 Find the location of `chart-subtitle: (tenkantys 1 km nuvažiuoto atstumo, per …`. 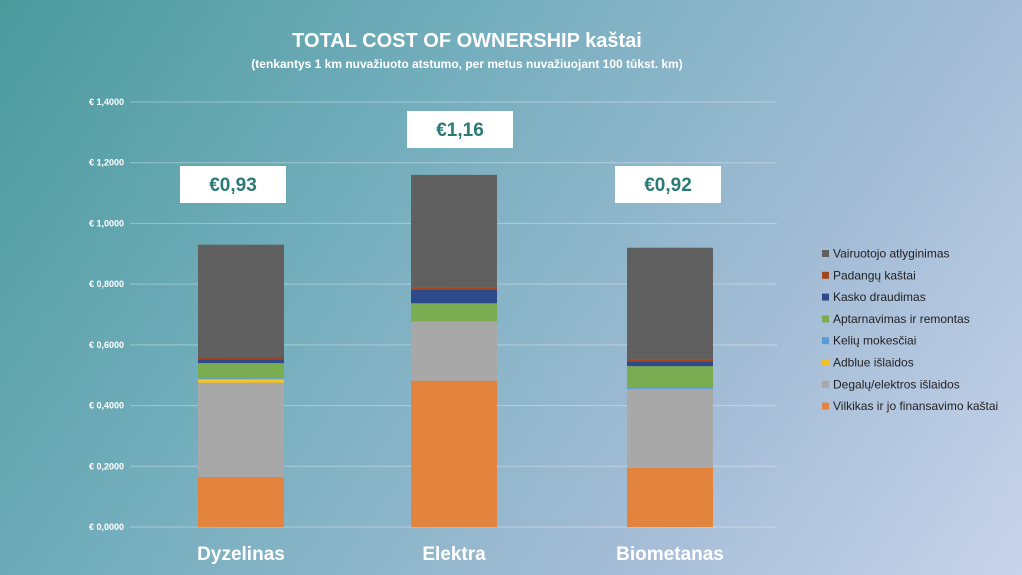

chart-subtitle: (tenkantys 1 km nuvažiuoto atstumo, per … is located at coordinates (466, 64).